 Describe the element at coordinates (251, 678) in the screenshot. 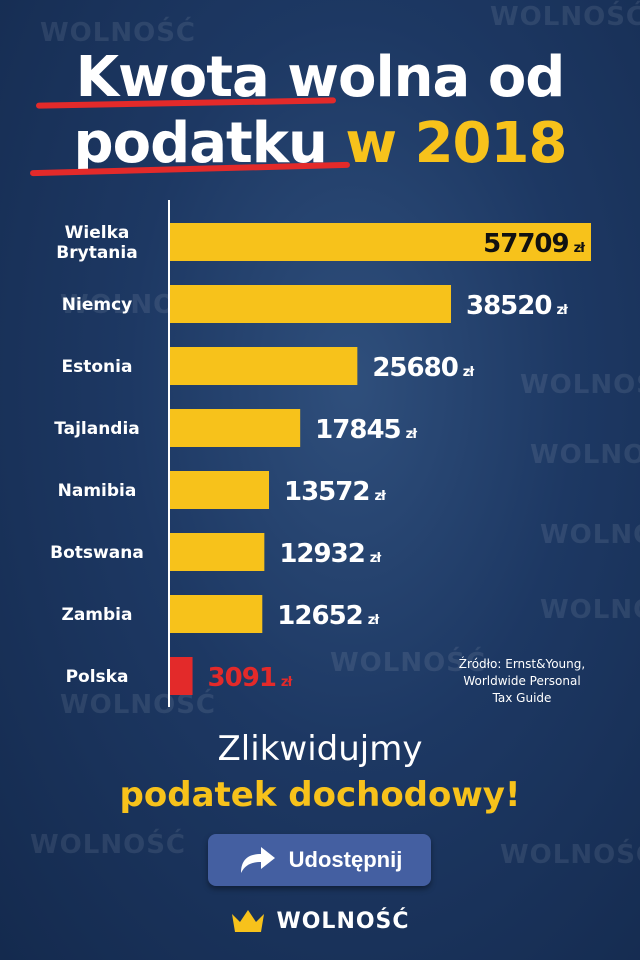

I see `chart-value-label: 3091 zł` at that location.